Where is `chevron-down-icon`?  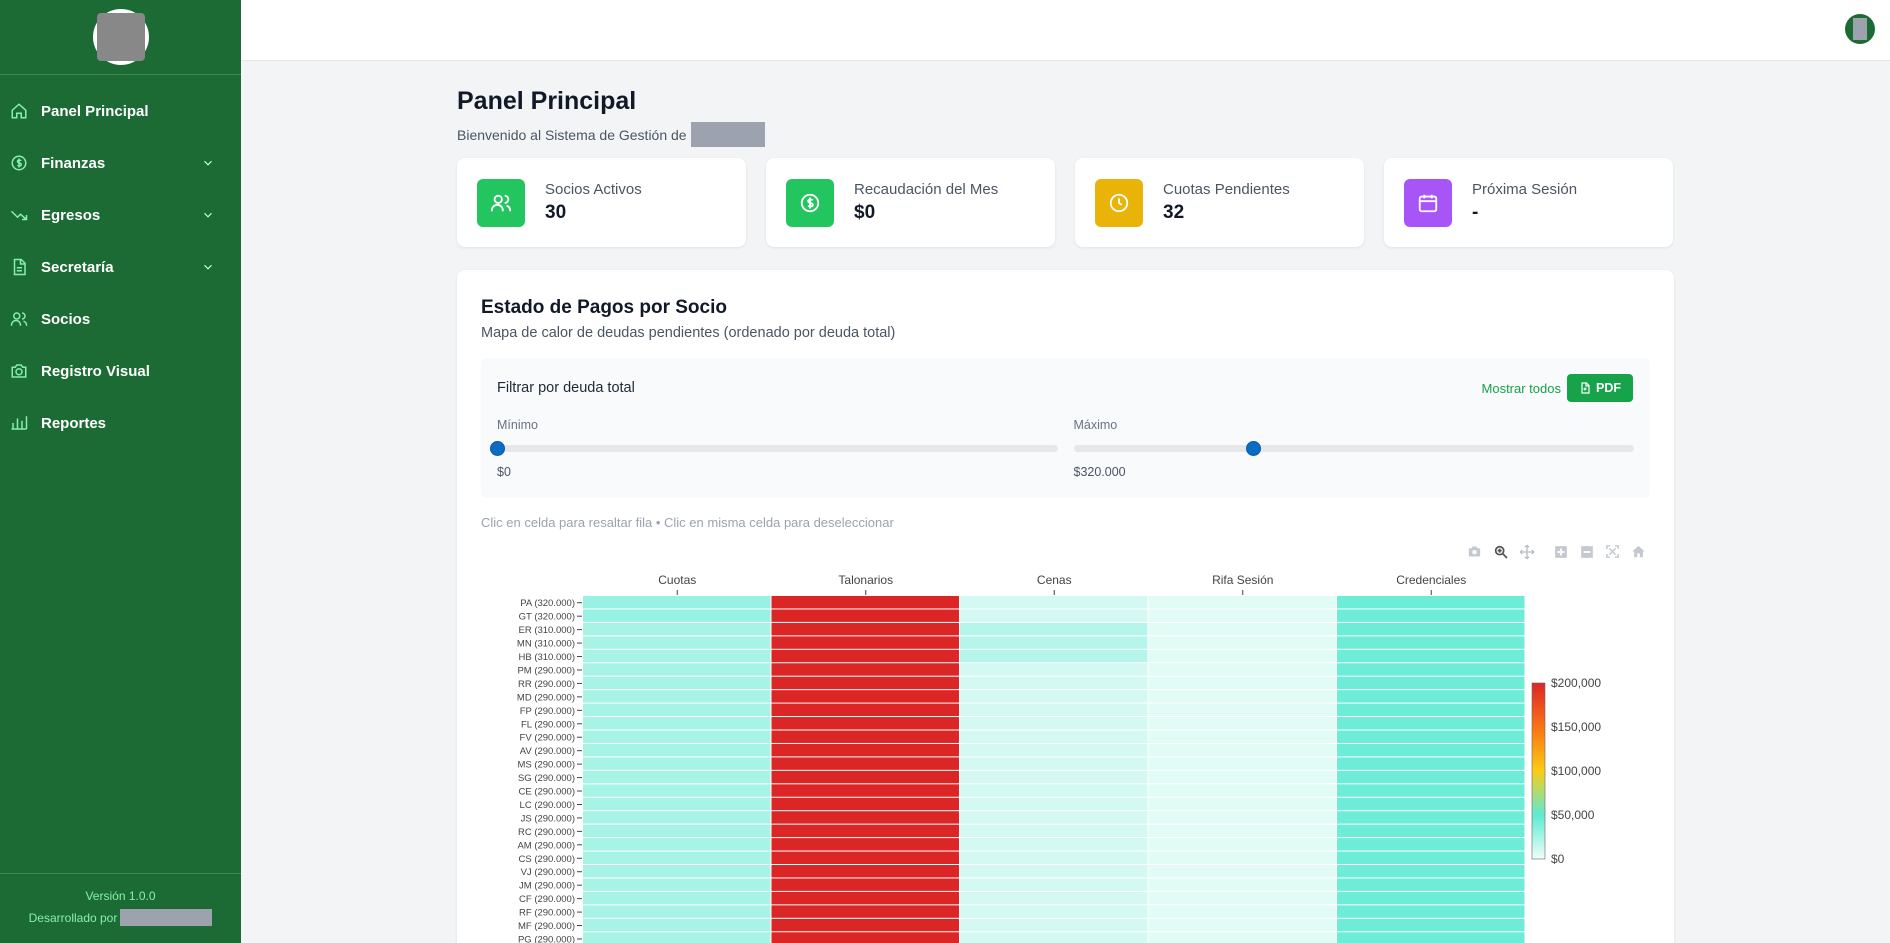
chevron-down-icon is located at coordinates (208, 163).